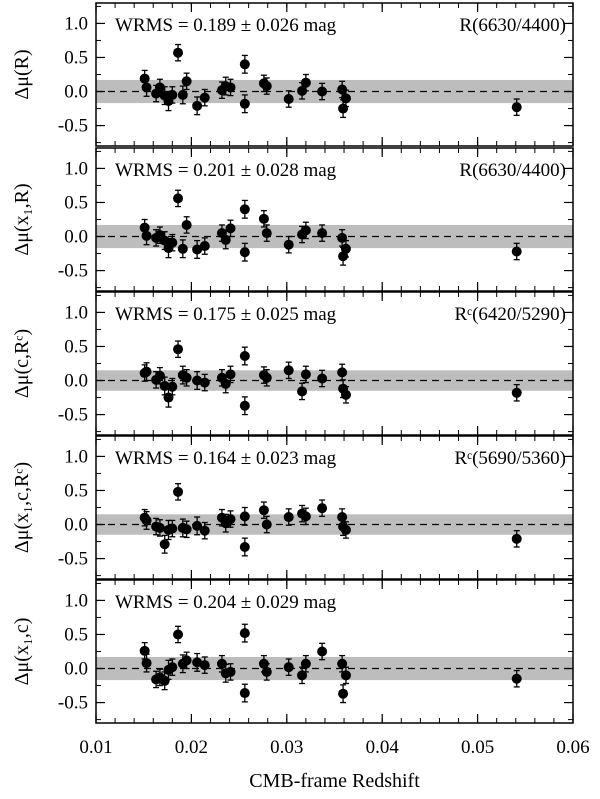 This screenshot has width=600, height=799. What do you see at coordinates (22, 652) in the screenshot?
I see `y-axis-label: Δμ(x₁,c)` at bounding box center [22, 652].